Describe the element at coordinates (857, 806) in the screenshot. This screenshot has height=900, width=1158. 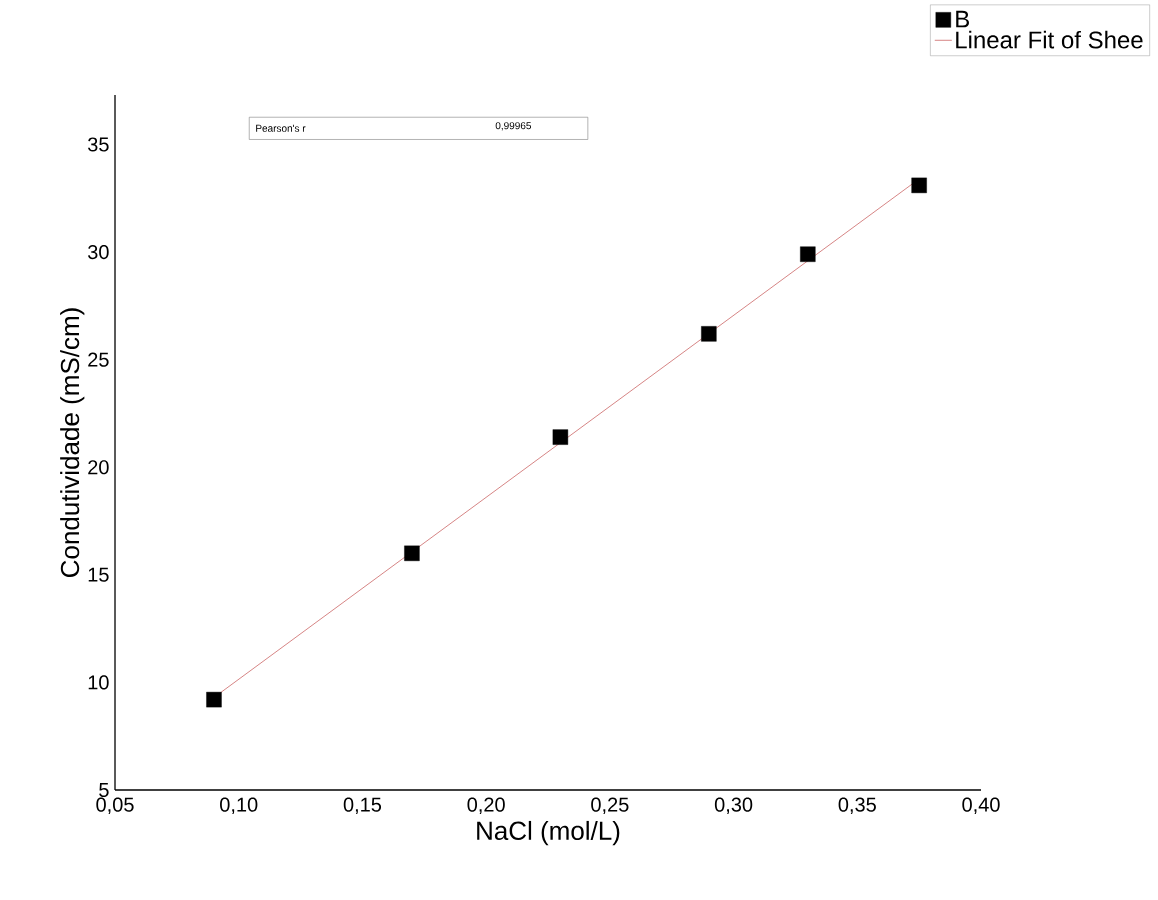
I see `x-tick-label: 0,35` at that location.